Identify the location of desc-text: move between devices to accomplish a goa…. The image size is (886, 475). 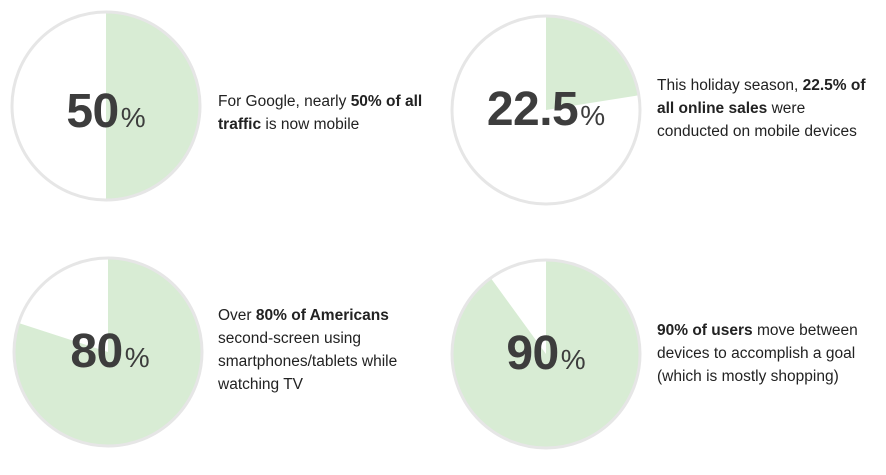
(757, 353).